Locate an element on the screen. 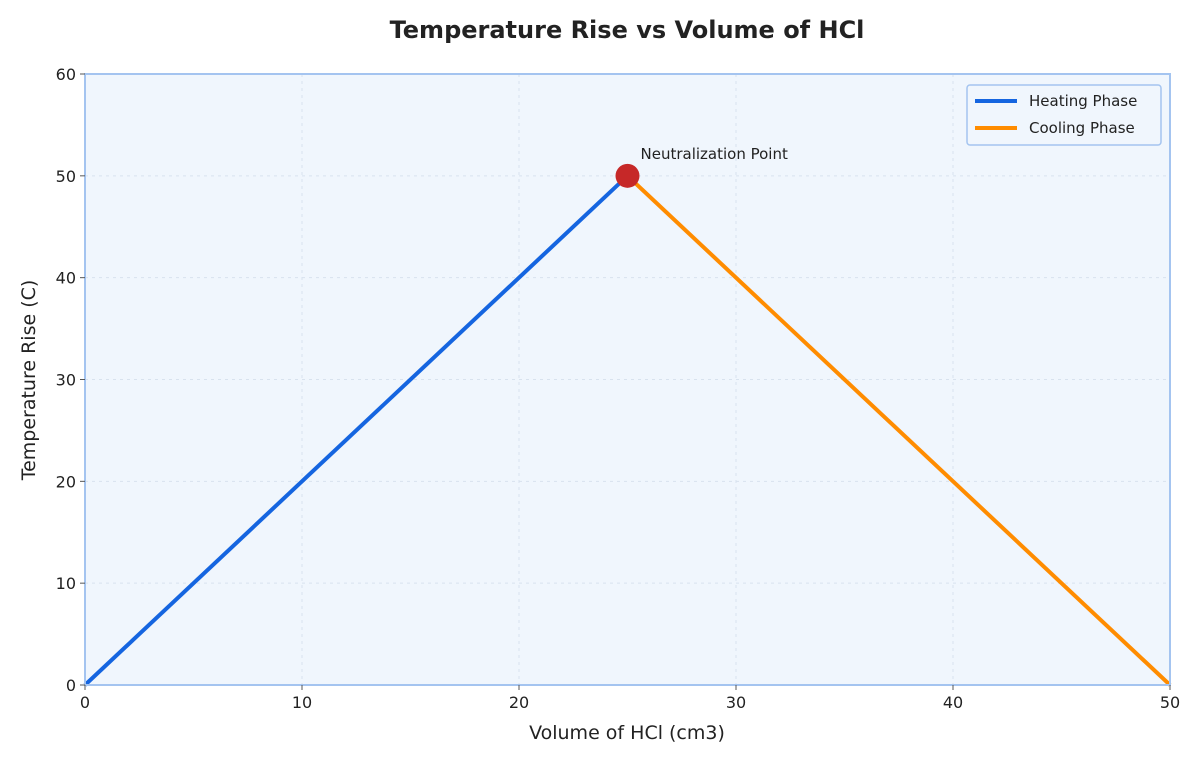  x-tick-label: 0 is located at coordinates (85, 702).